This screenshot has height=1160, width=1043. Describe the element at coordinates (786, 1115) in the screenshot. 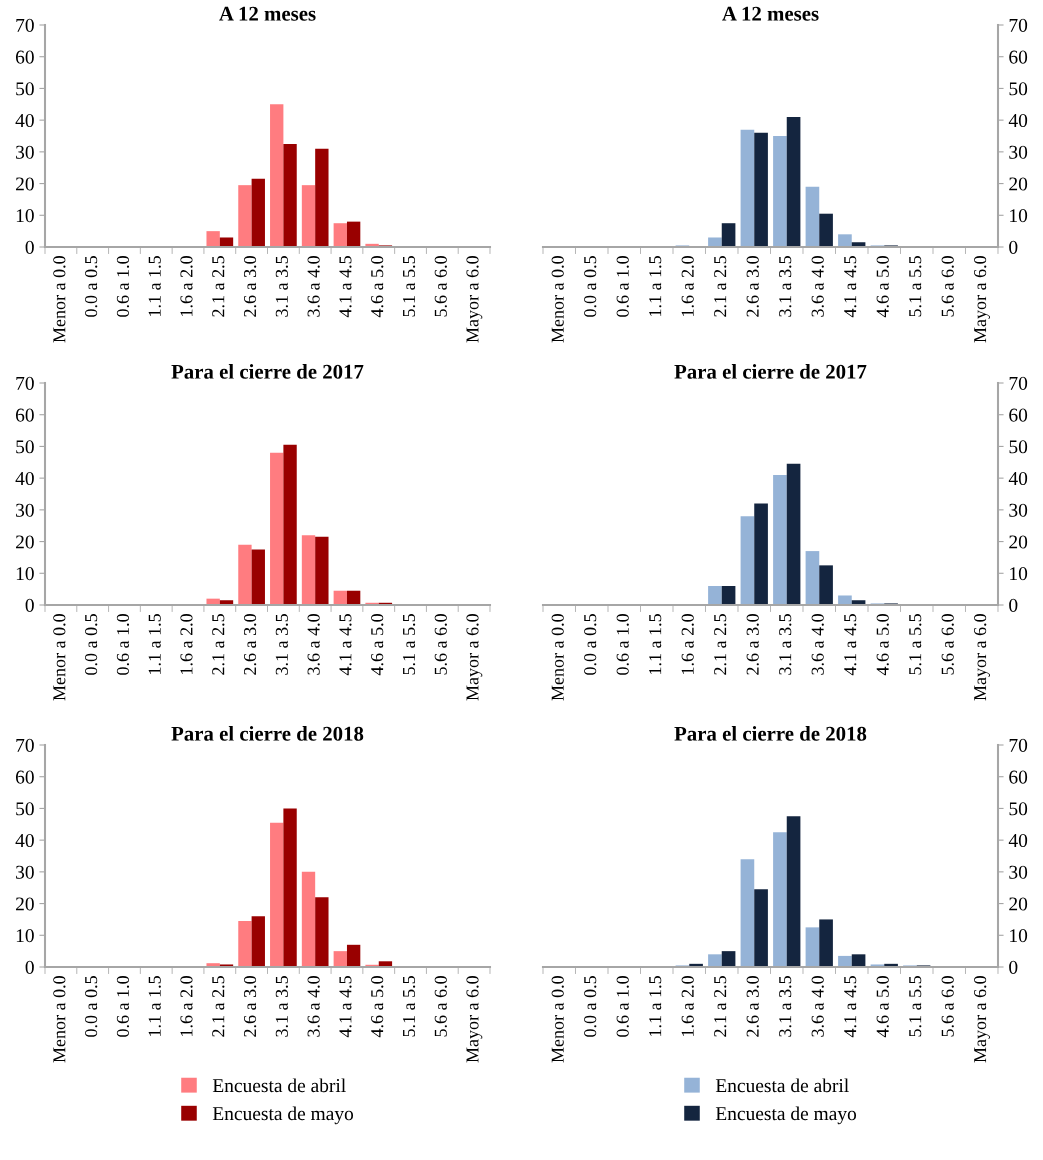

I see `legend-label: Encuesta de mayo` at that location.